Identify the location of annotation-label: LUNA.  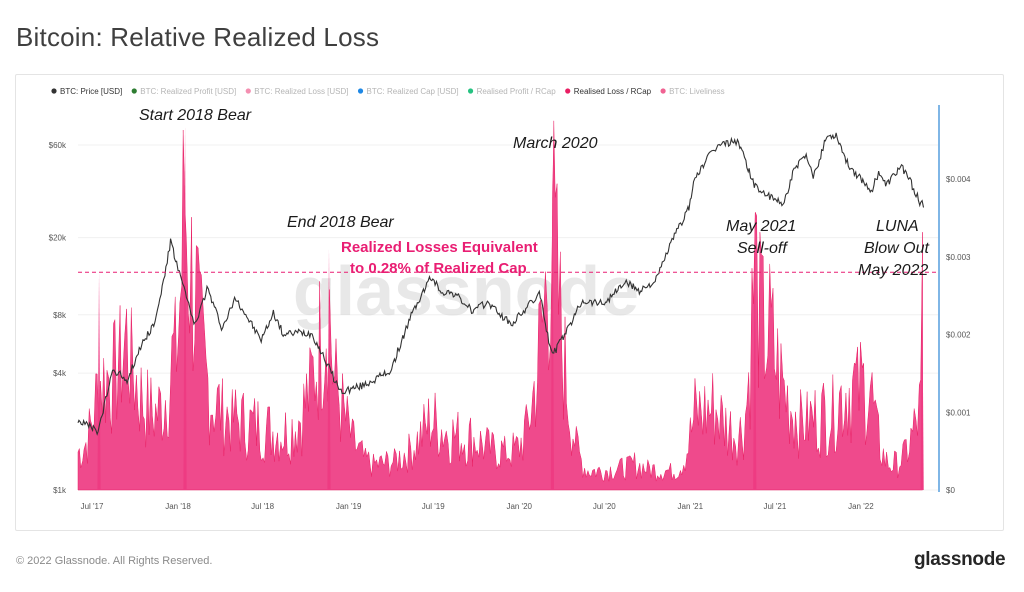
(897, 226).